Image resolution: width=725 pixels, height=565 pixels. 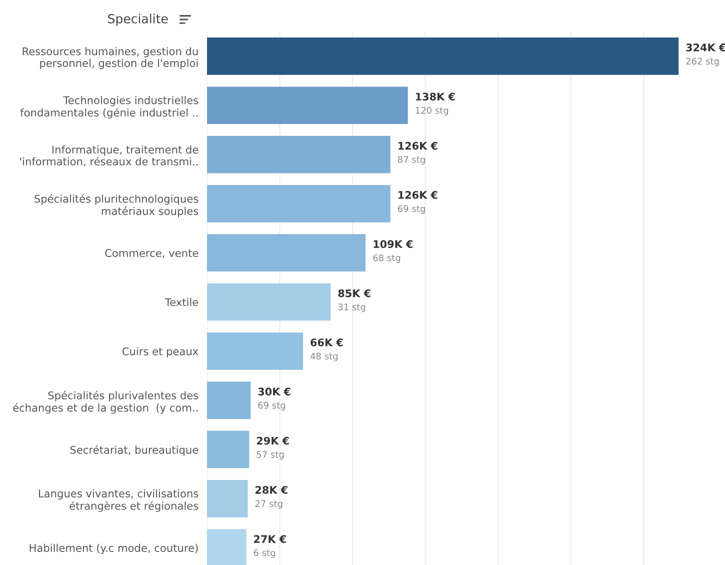 What do you see at coordinates (270, 539) in the screenshot?
I see `data-label: 27K €` at bounding box center [270, 539].